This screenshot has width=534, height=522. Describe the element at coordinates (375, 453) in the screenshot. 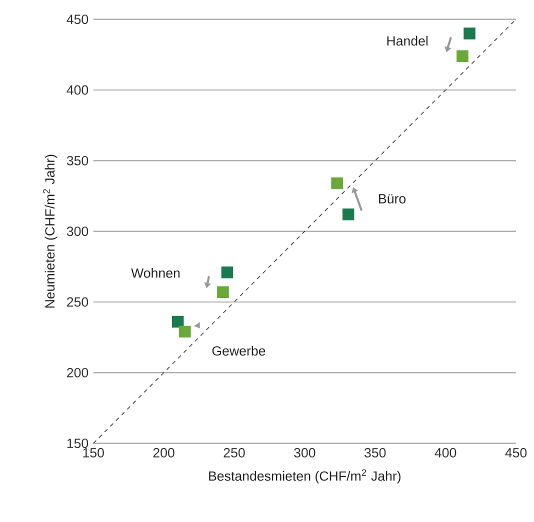

I see `x-tick-label: 350` at that location.